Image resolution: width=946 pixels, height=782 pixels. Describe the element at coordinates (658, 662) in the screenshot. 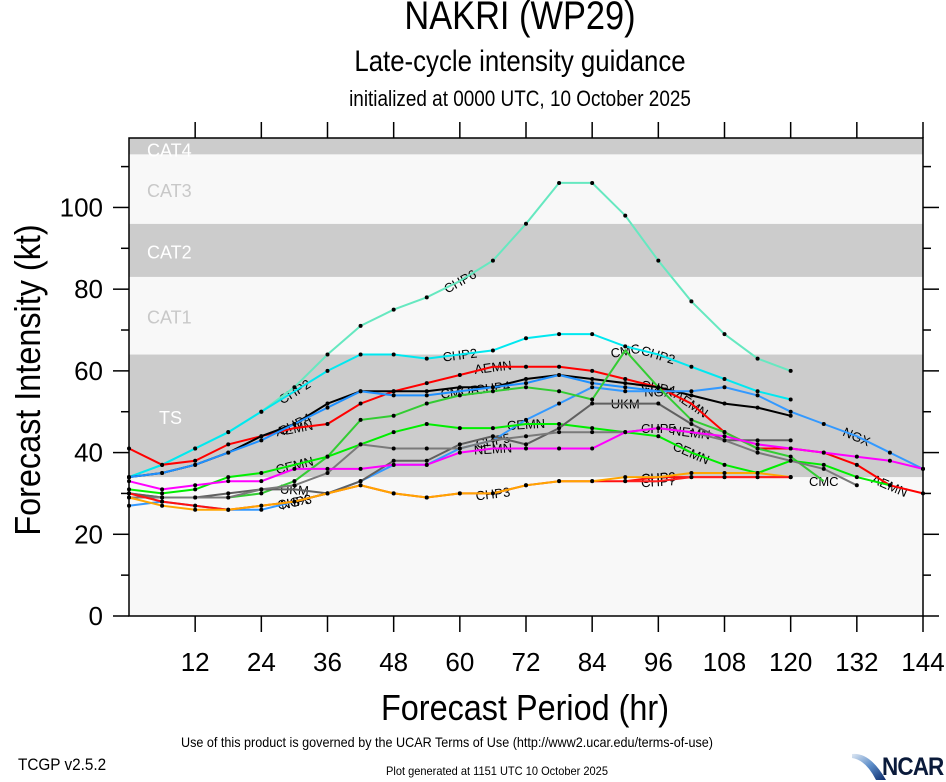

I see `x-tick-label: 96` at that location.